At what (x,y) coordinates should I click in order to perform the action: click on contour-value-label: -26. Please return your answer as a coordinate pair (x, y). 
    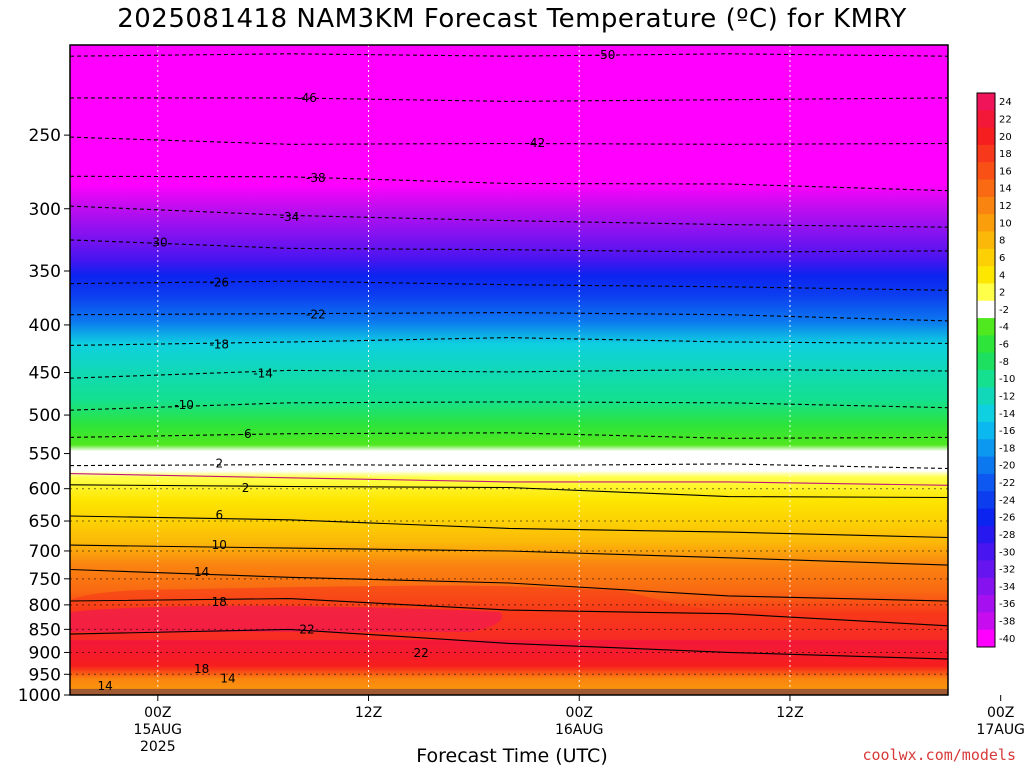
    Looking at the image, I should click on (219, 282).